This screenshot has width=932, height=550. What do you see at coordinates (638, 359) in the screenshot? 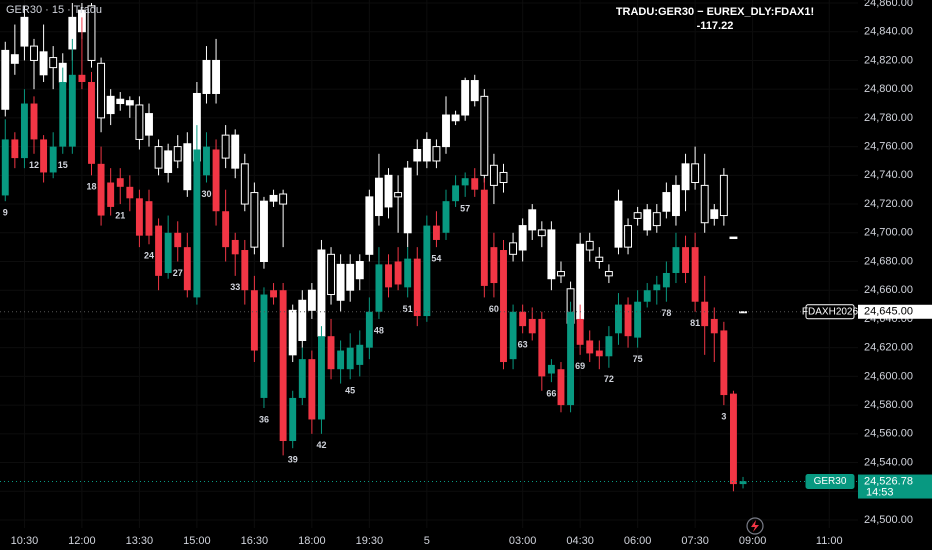
I see `bar-number: 75` at bounding box center [638, 359].